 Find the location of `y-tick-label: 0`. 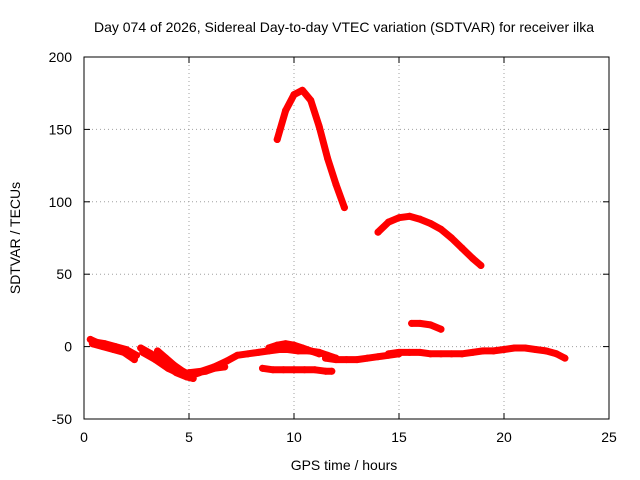

y-tick-label: 0 is located at coordinates (68, 347).